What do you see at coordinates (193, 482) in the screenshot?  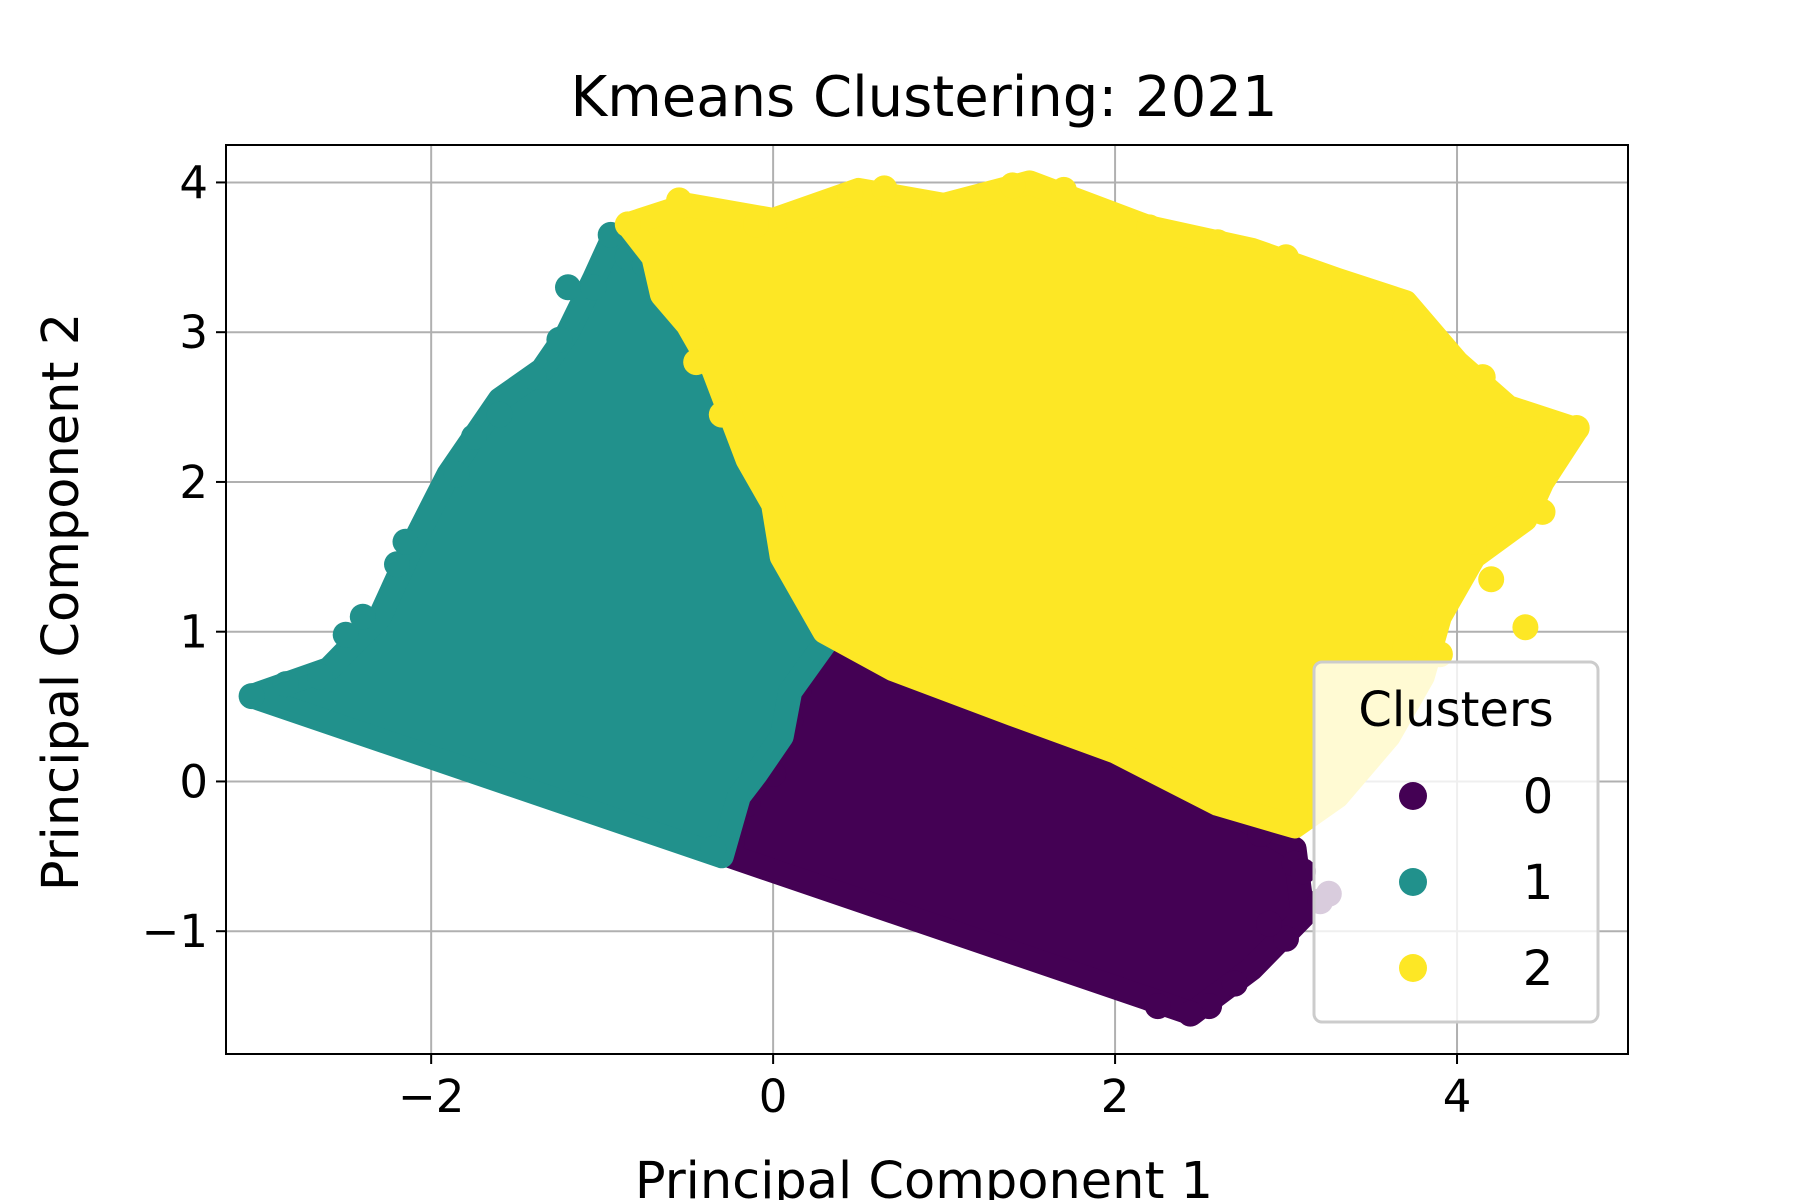 I see `y-tick-label: 2` at bounding box center [193, 482].